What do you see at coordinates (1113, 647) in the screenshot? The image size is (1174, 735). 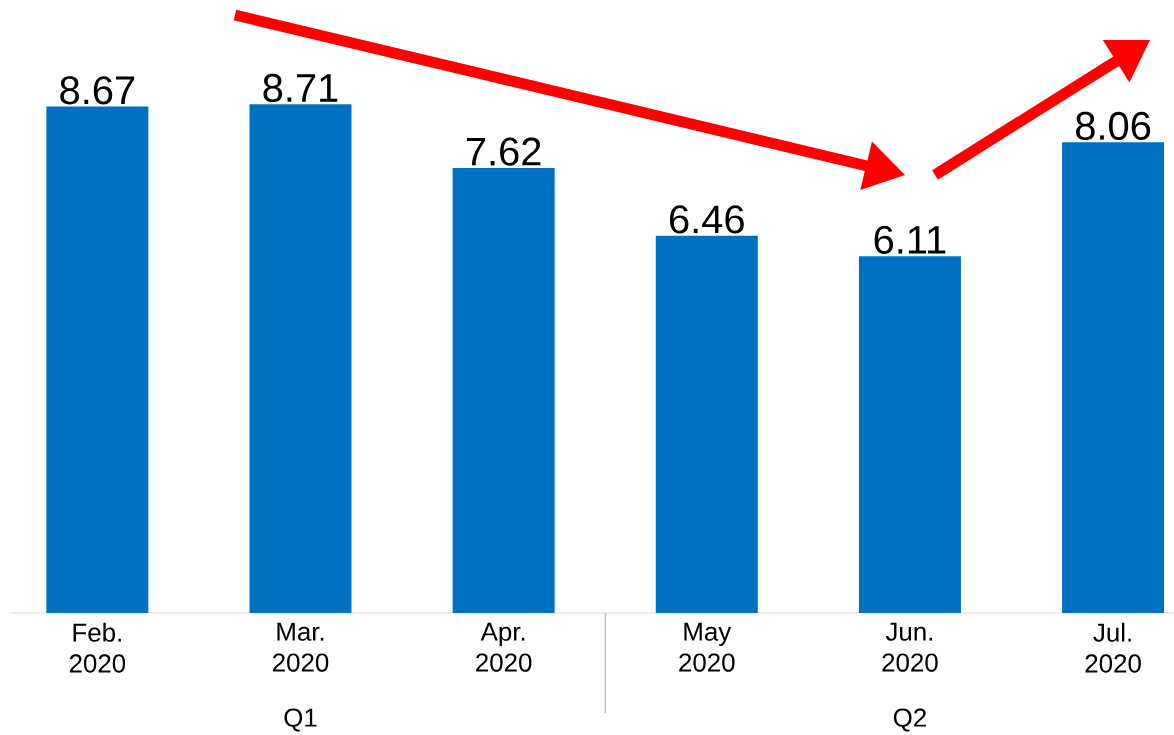 I see `x-tick-label: Jul. 2020` at bounding box center [1113, 647].